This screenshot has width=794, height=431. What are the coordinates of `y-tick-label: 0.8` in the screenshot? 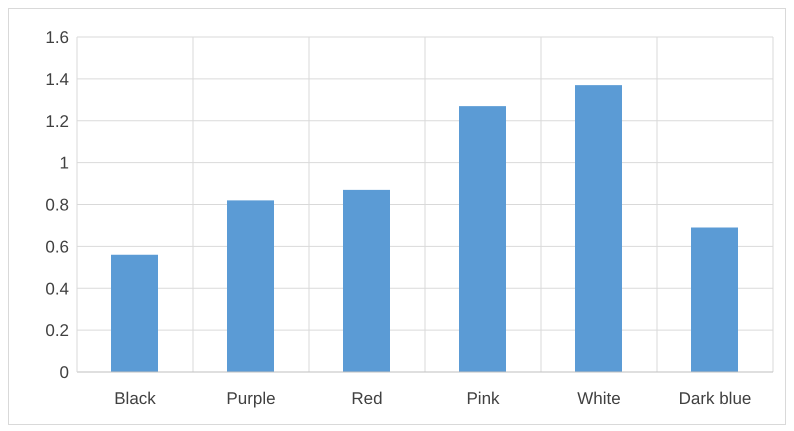 It's located at (57, 205).